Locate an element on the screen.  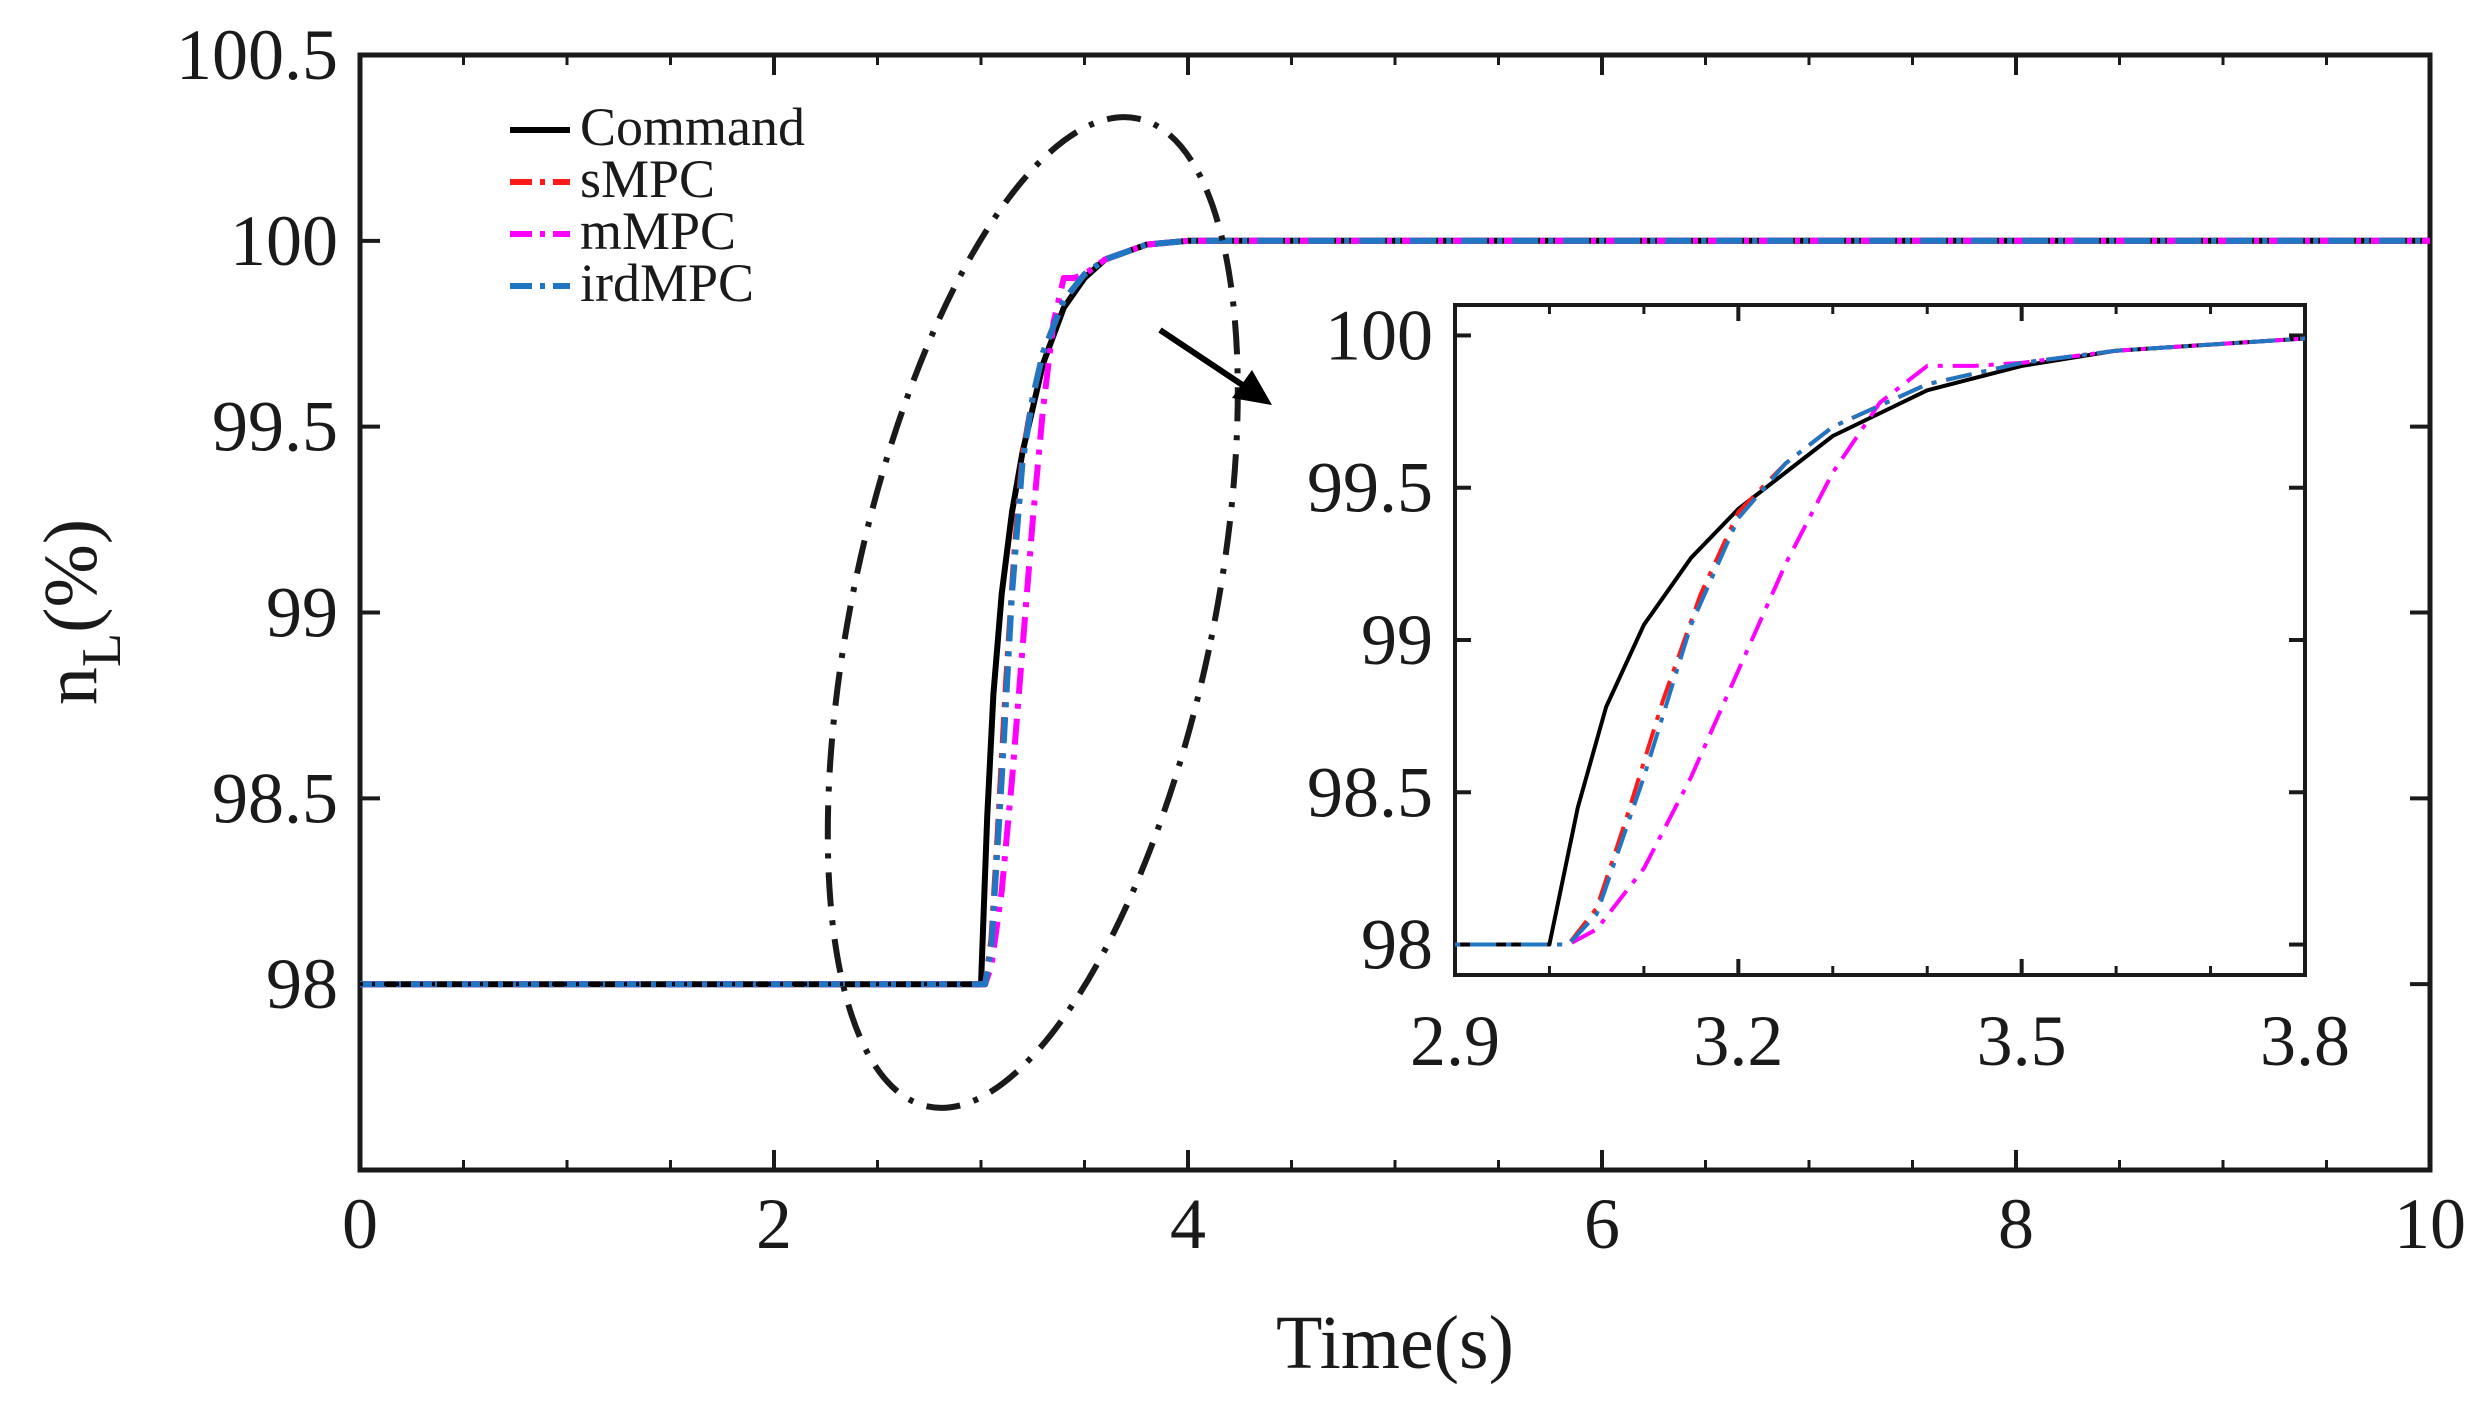
x-tick-label: 10 is located at coordinates (2430, 1224).